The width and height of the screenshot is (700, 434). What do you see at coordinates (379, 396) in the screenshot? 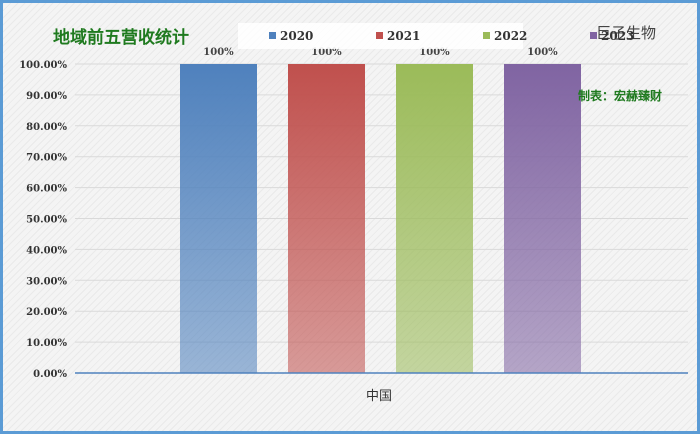
I see `x-category-label: 中国` at bounding box center [379, 396].